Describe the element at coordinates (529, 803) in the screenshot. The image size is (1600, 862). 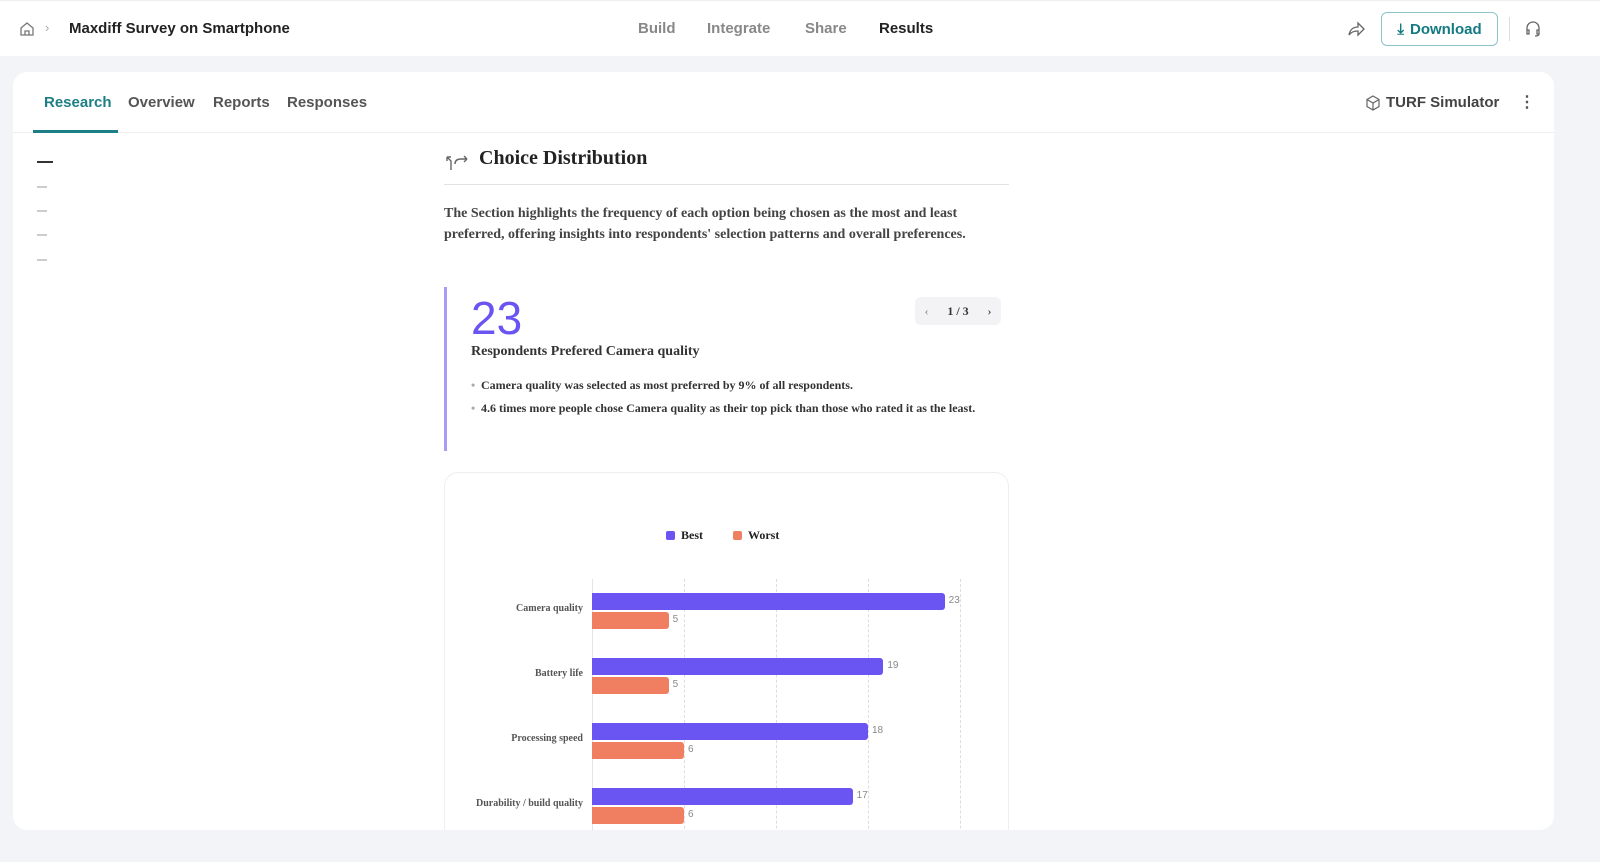
I see `category-label: Durability / build quality` at that location.